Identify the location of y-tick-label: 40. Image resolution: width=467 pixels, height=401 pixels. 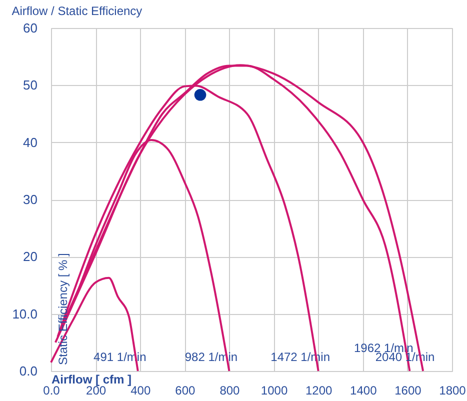
(30, 142).